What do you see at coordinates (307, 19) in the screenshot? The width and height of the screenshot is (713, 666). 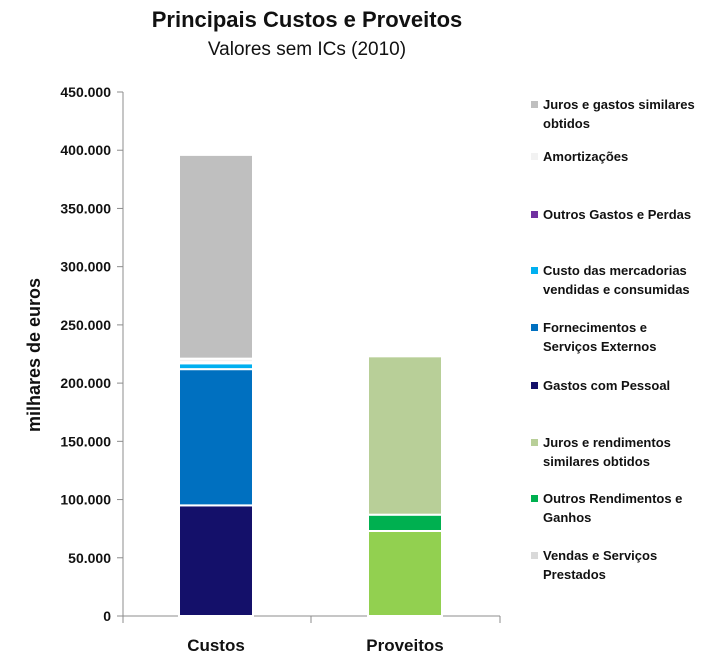 I see `chart-title: Principais Custos e Proveitos` at bounding box center [307, 19].